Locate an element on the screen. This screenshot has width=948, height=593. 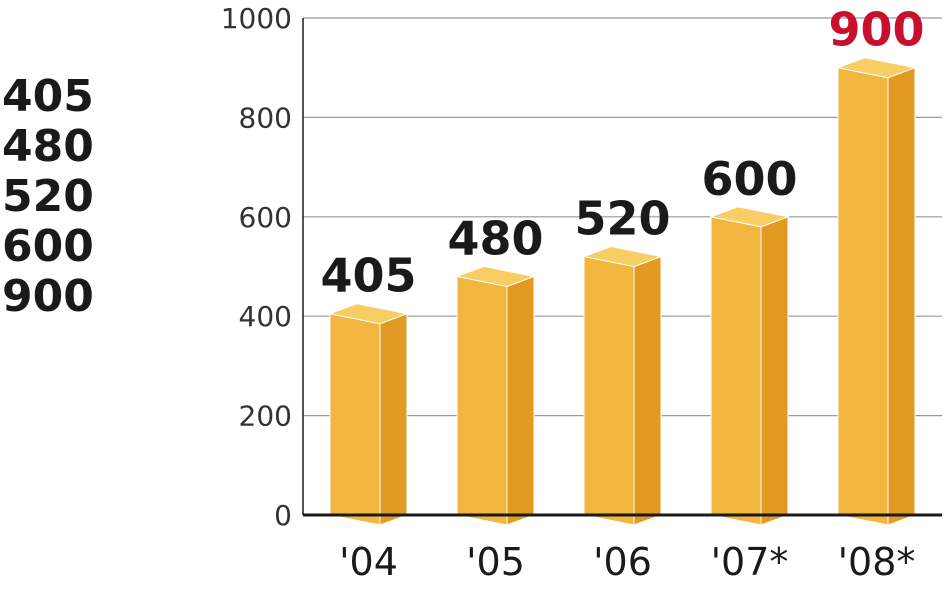
side-value-list: 405 480 520 600 900 is located at coordinates (48, 197).